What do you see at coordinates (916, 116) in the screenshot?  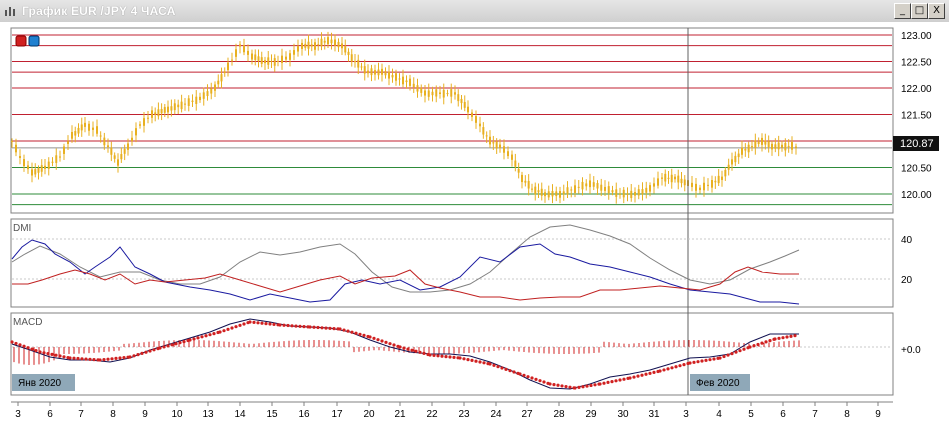 I see `price-tick-3: 121.50` at bounding box center [916, 116].